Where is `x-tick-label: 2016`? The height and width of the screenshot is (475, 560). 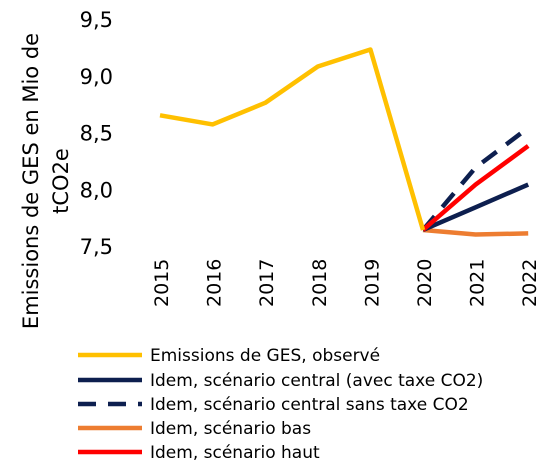 x-tick-label: 2016 is located at coordinates (215, 283).